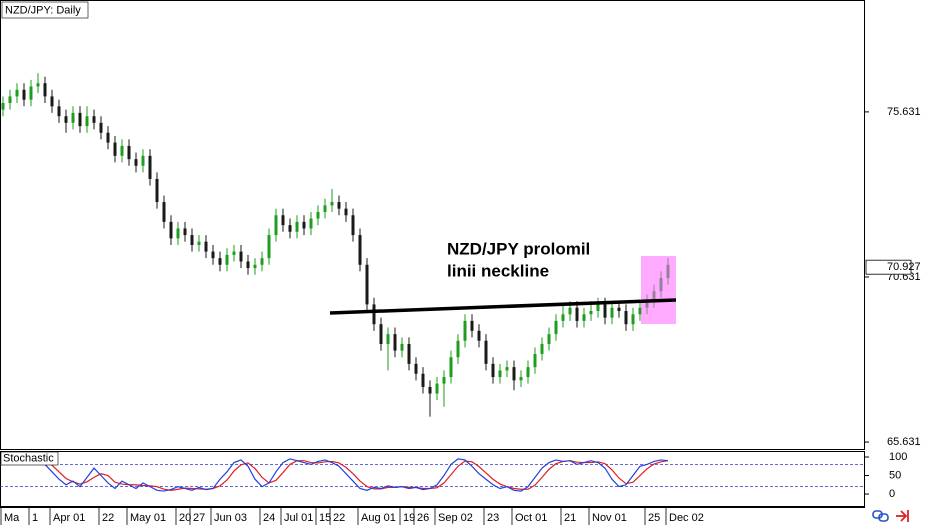 This screenshot has width=925, height=525. What do you see at coordinates (880, 516) in the screenshot?
I see `link-icon` at bounding box center [880, 516].